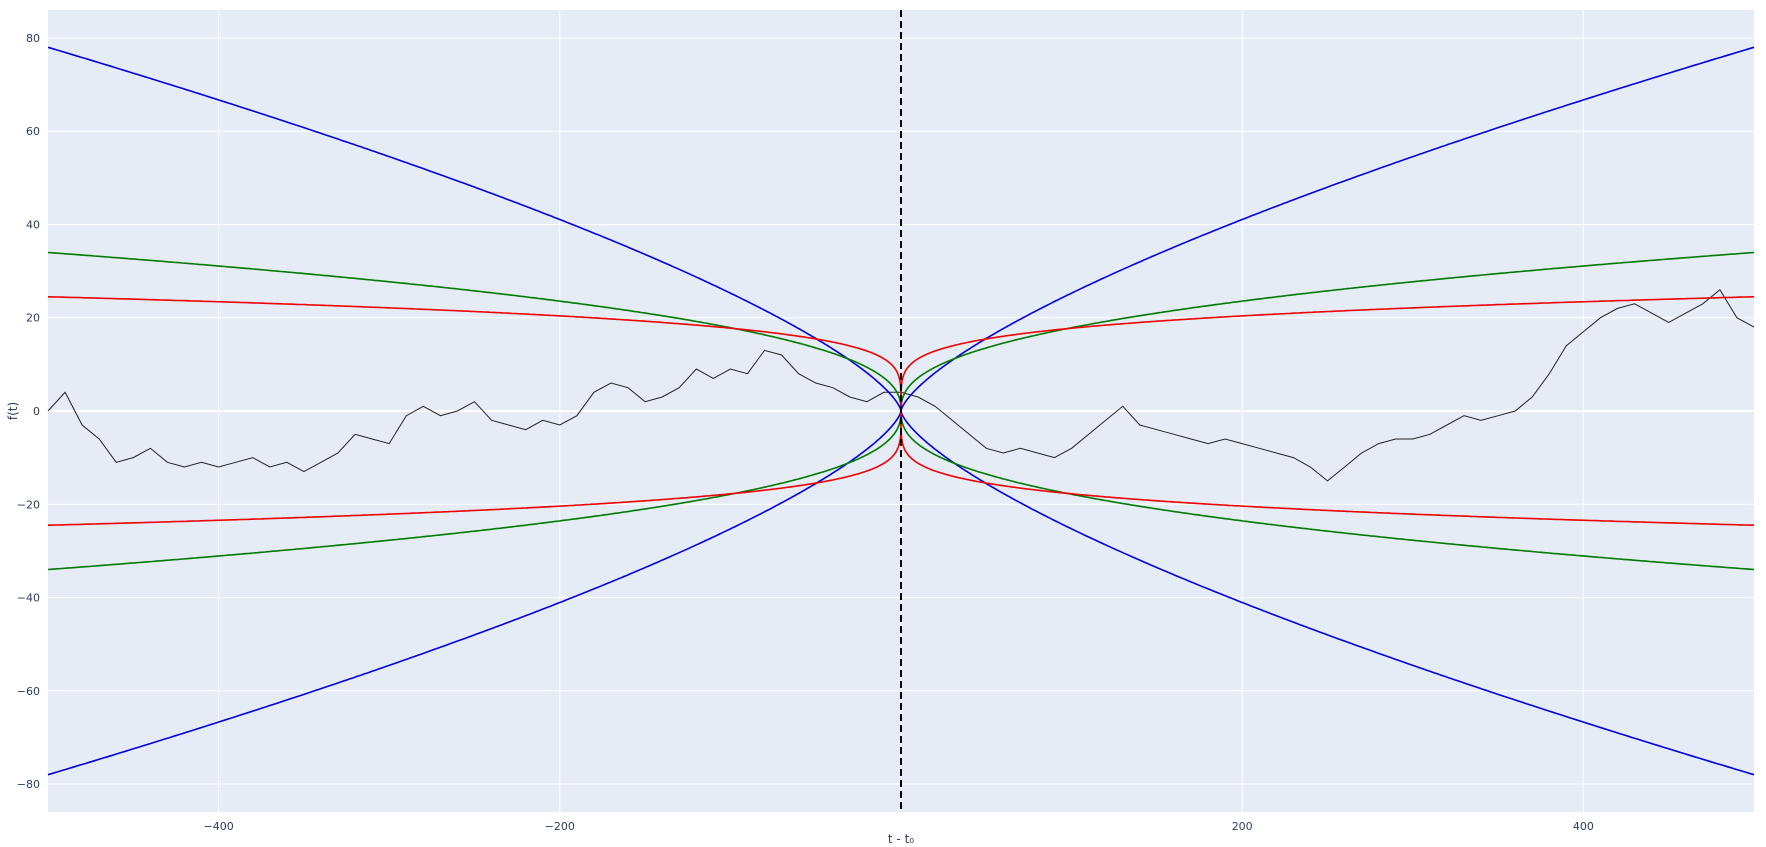  Describe the element at coordinates (33, 38) in the screenshot. I see `y-tick-label: 80` at that location.